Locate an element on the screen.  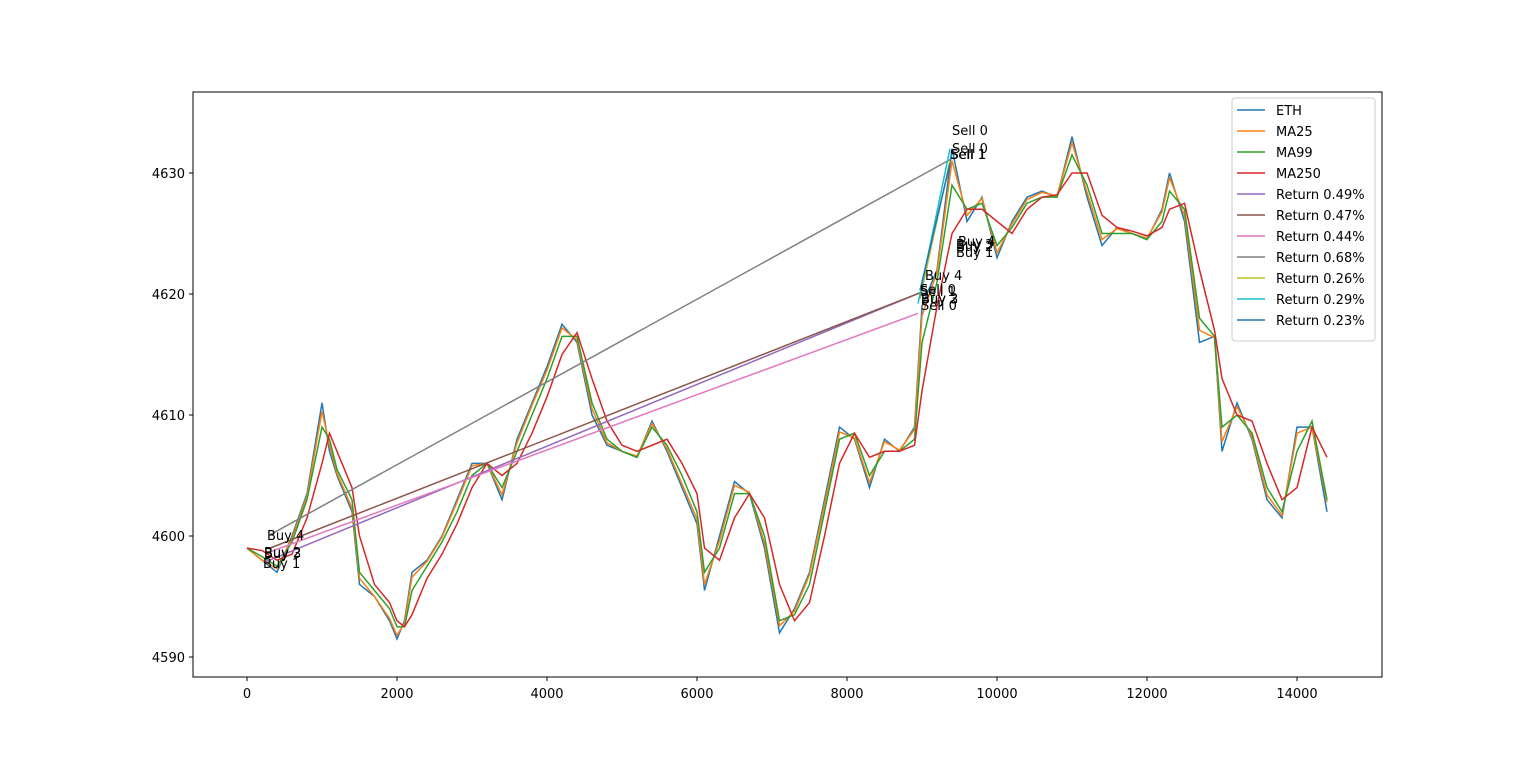
legend-label: Return 0.44% is located at coordinates (1320, 237).